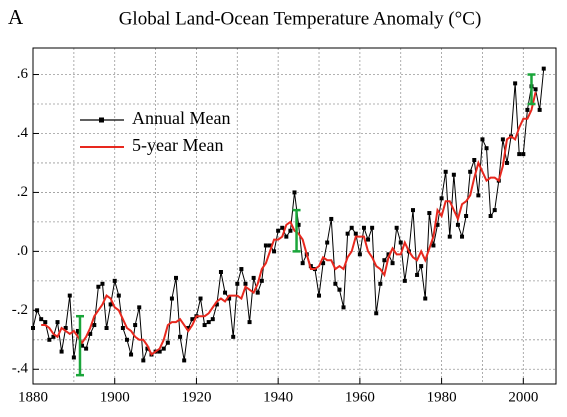 This screenshot has height=417, width=567. Describe the element at coordinates (115, 397) in the screenshot. I see `x-tick-label: 1900` at that location.